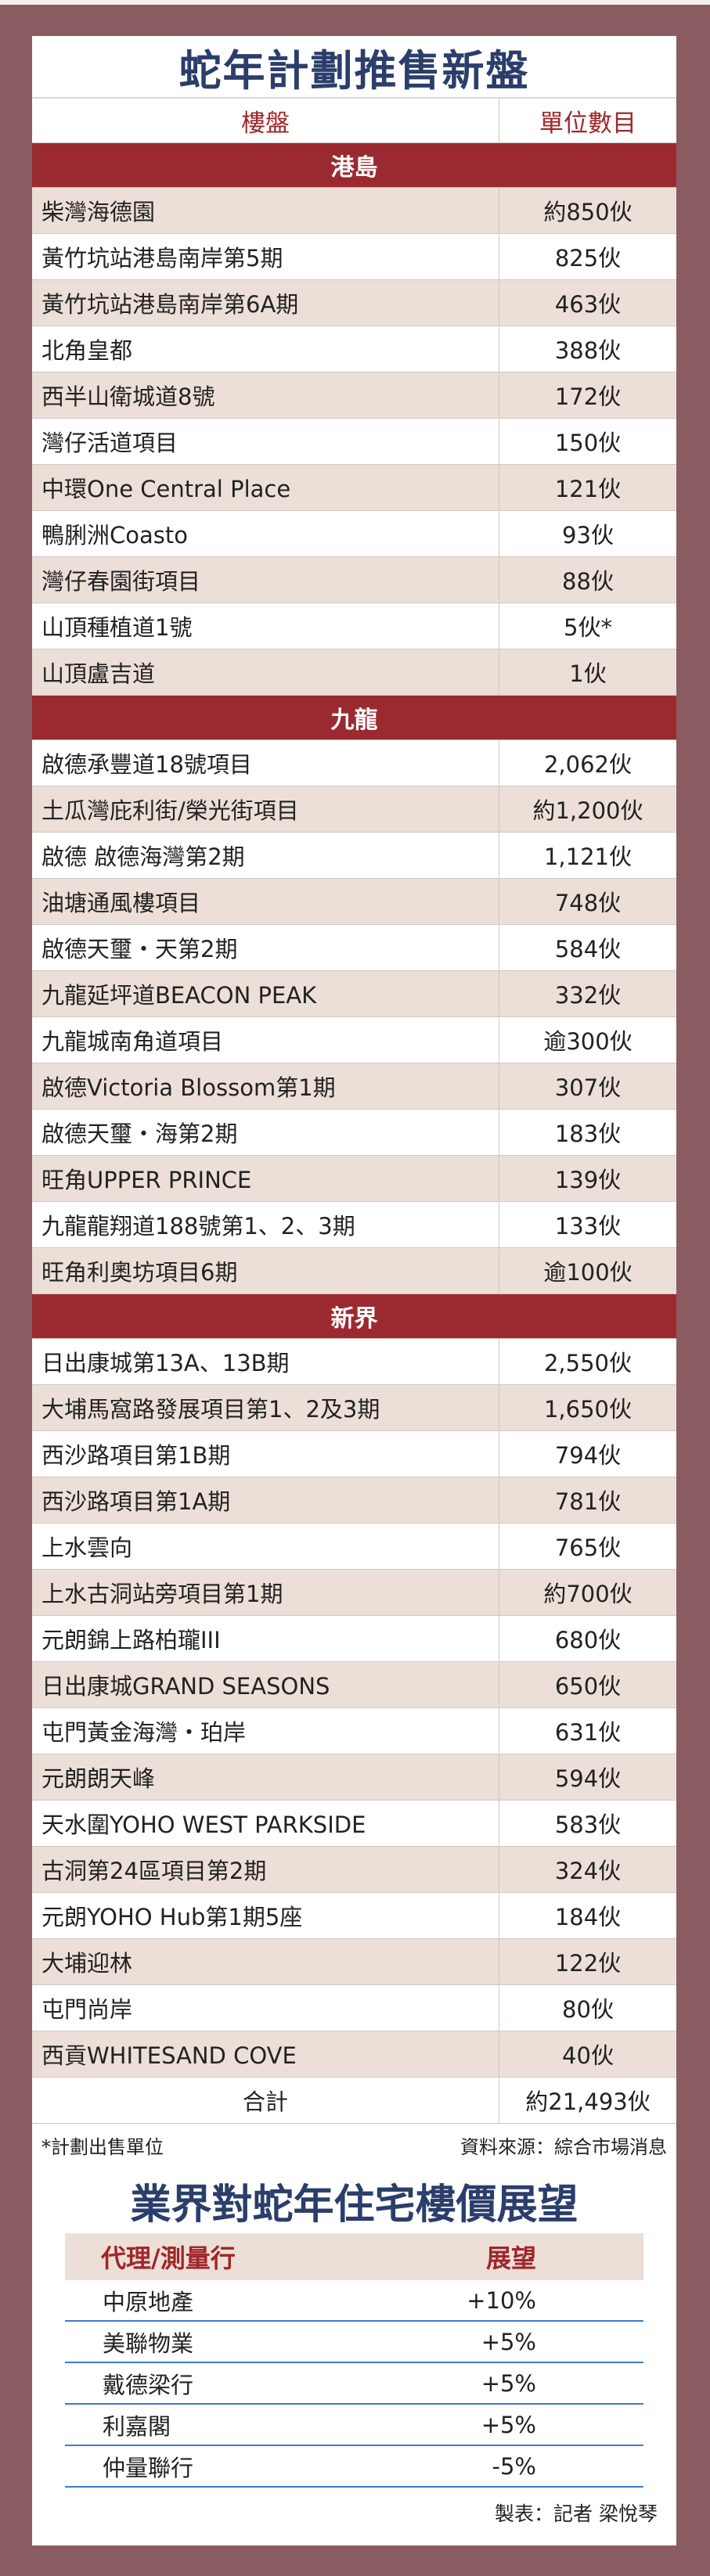  I want to click on unit-count: 184伙, so click(588, 1917).